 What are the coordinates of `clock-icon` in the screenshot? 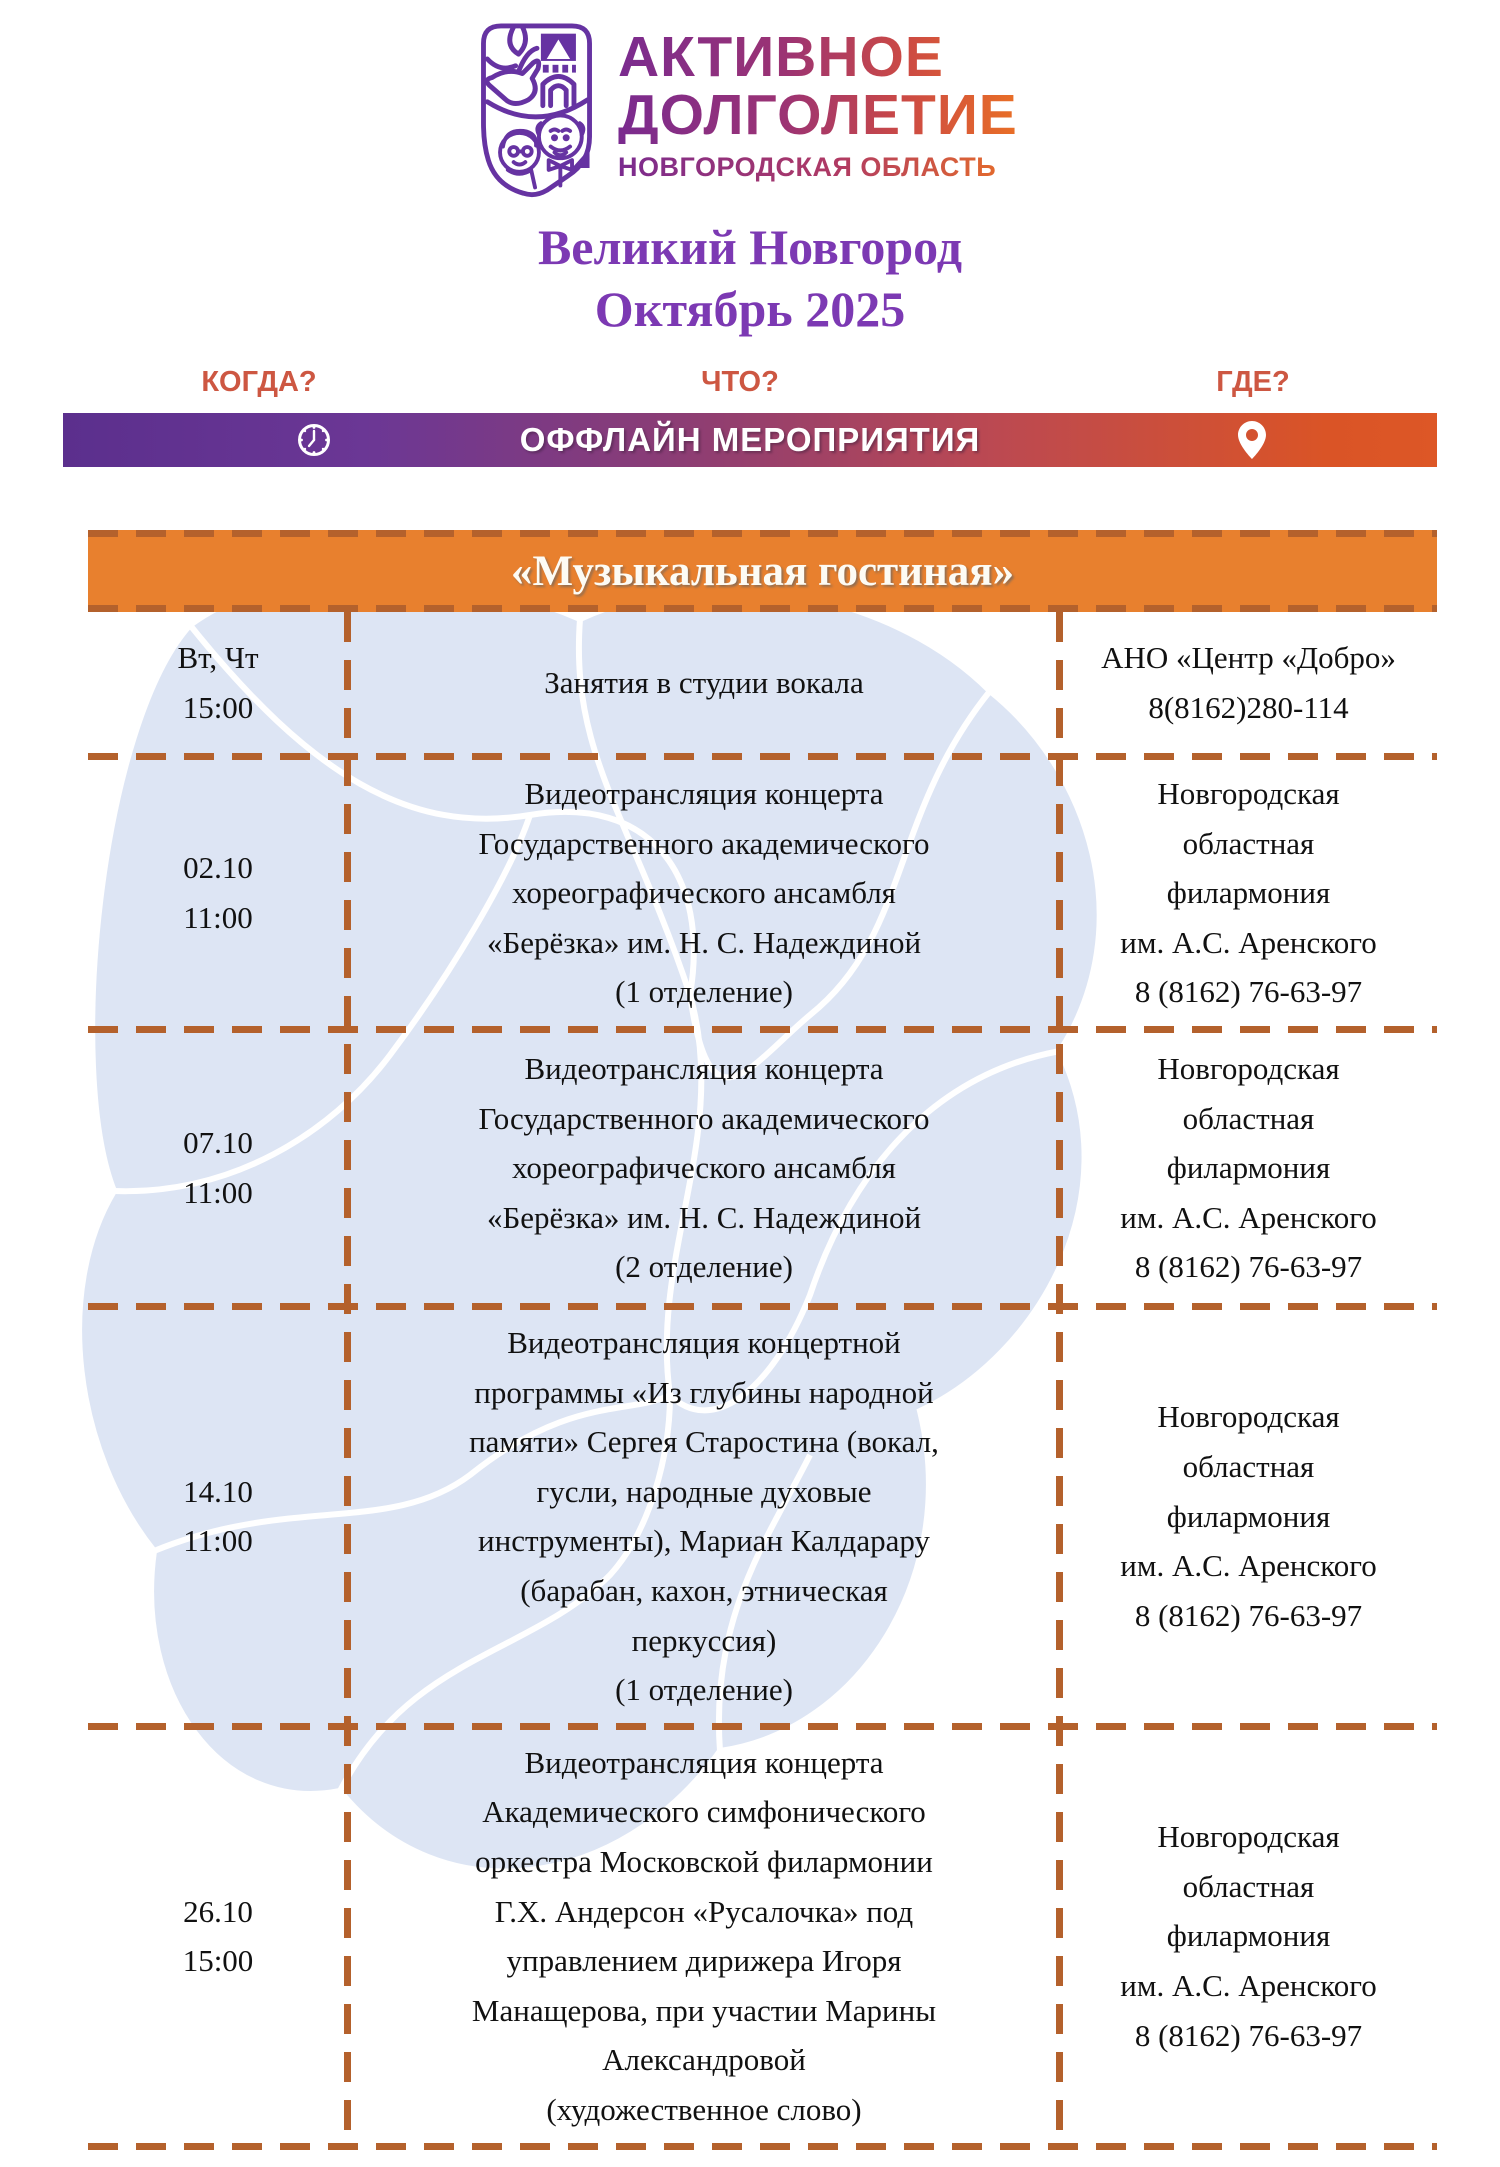 It's located at (314, 440).